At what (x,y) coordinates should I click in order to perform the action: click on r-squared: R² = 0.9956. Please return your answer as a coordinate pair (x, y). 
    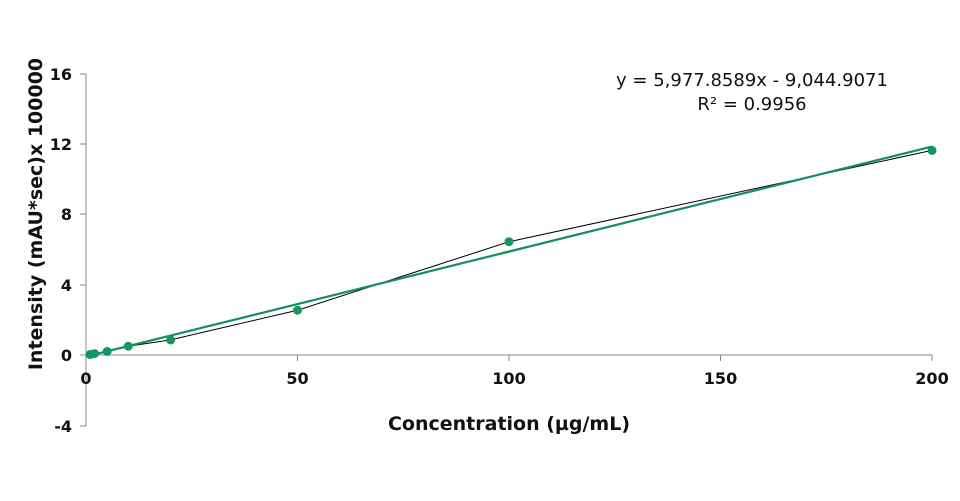
    Looking at the image, I should click on (751, 104).